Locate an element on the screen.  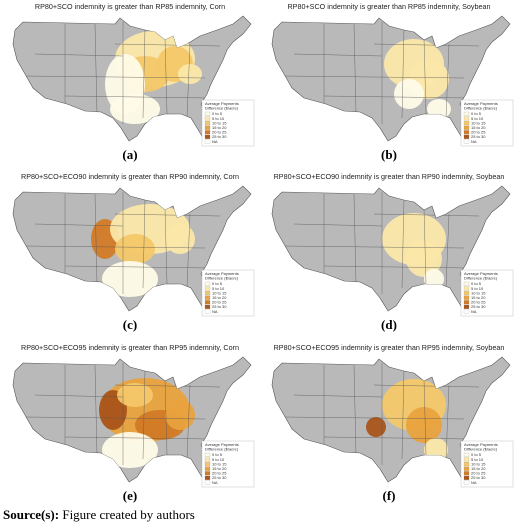
source: Source(s): Figure created by authors is located at coordinates (99, 514).